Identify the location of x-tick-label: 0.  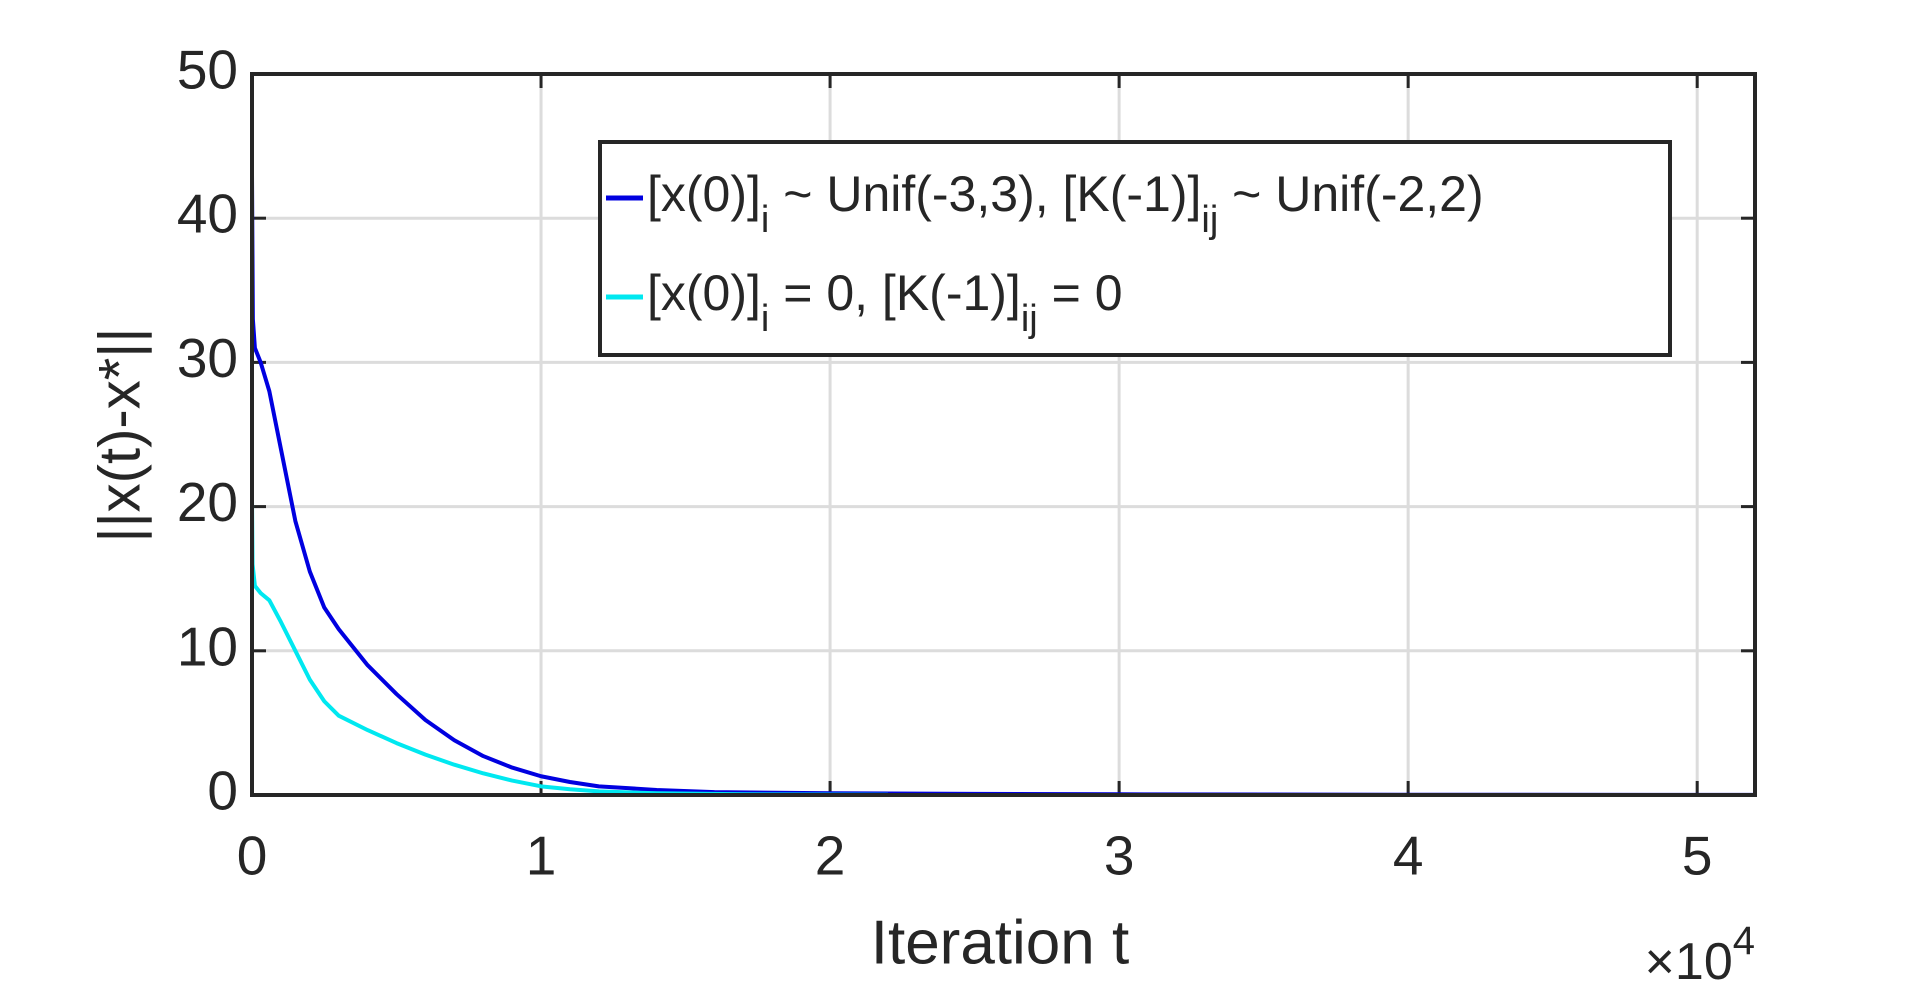
(252, 856).